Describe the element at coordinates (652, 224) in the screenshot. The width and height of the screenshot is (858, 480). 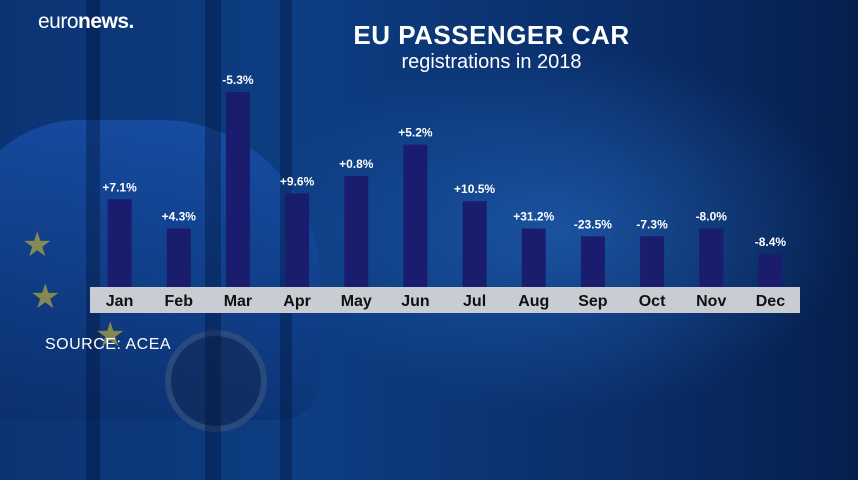
I see `data-label-oct: -7.3%` at that location.